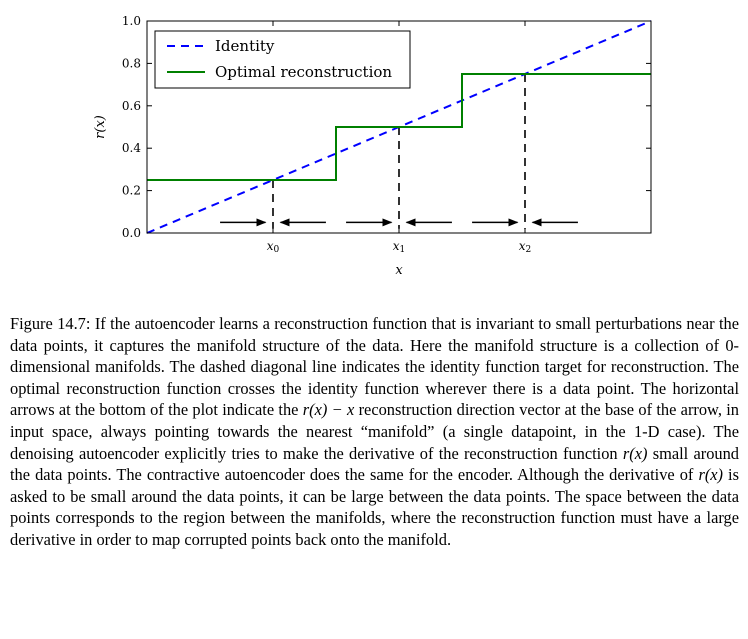 Image resolution: width=748 pixels, height=639 pixels. What do you see at coordinates (131, 191) in the screenshot?
I see `y-tick-label-1: 0.2` at bounding box center [131, 191].